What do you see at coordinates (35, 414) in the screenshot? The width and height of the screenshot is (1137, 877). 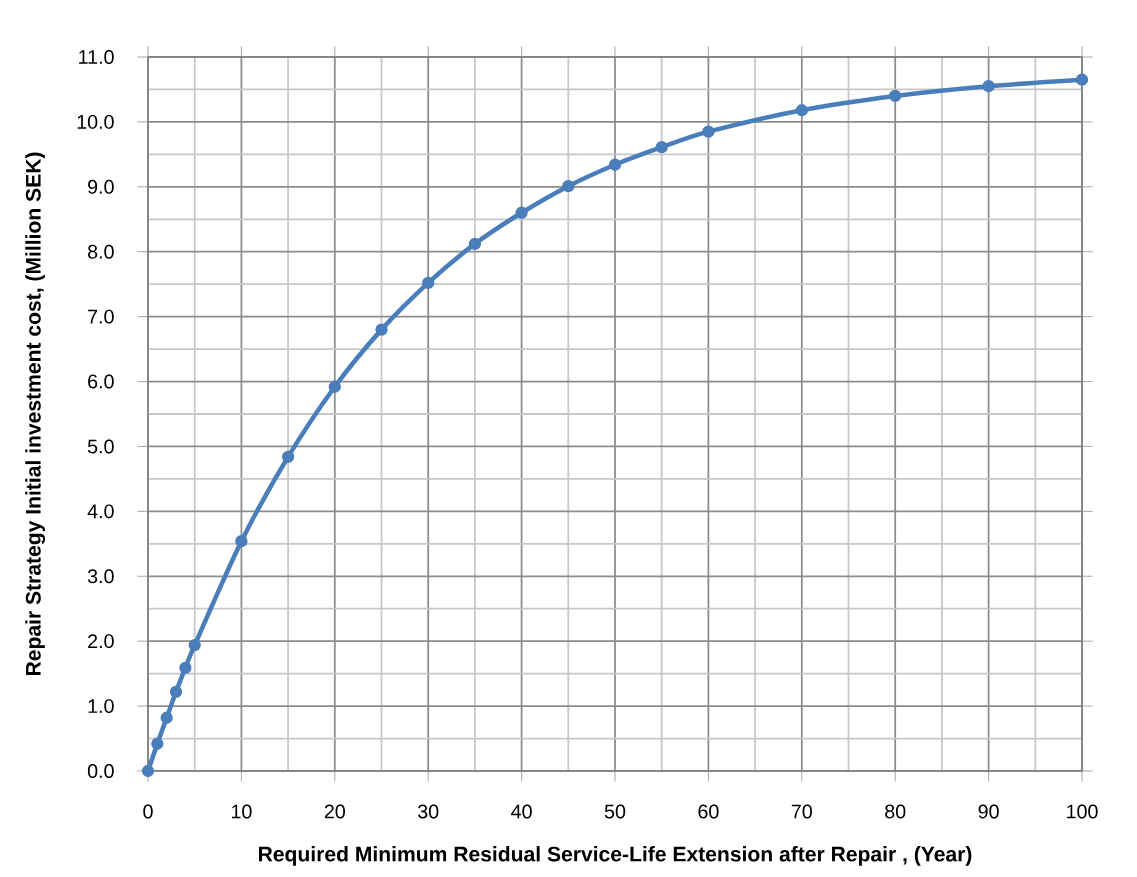 I see `y-axis-title: Repair Strategy Initial investment cost, (Million SEK)` at bounding box center [35, 414].